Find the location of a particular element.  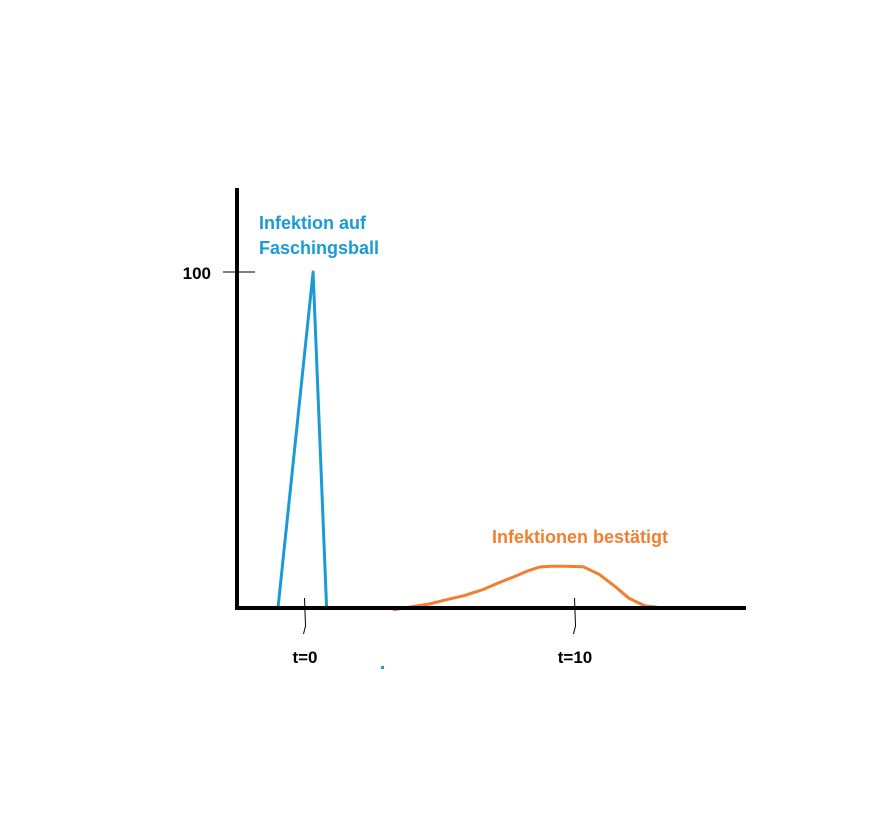

y-tick-label-100: 100 is located at coordinates (197, 273).